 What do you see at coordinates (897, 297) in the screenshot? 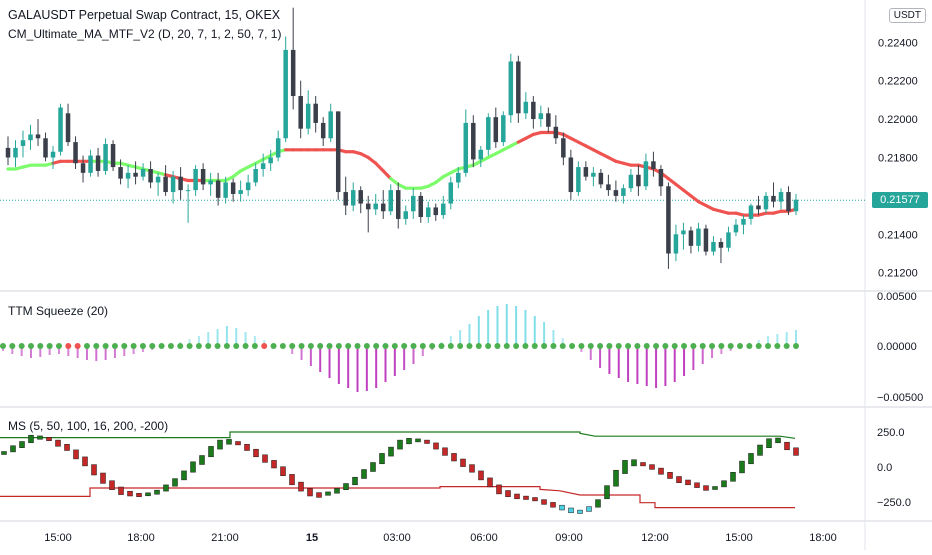
I see `squeeze-tick-label: 0.00500` at bounding box center [897, 297].